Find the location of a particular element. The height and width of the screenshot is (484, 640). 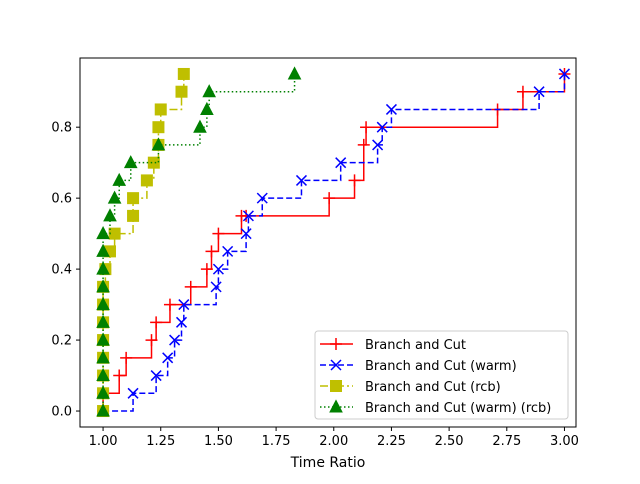

x-tick-label: 2.75 is located at coordinates (506, 441).